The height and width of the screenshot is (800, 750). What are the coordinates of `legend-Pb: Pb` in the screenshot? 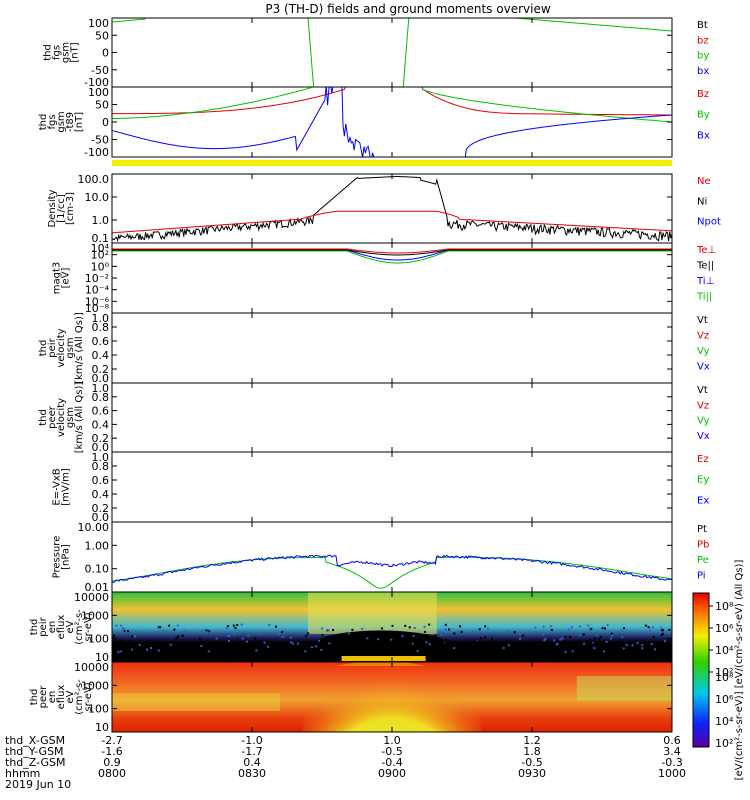 It's located at (703, 545).